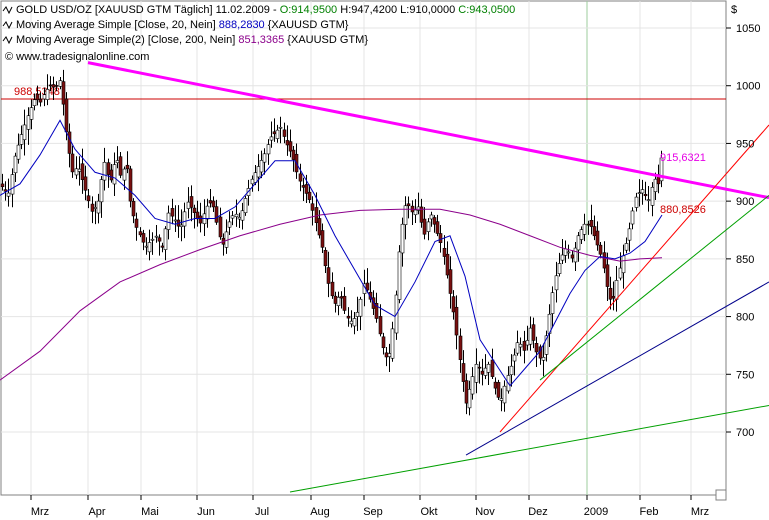 The image size is (769, 520). Describe the element at coordinates (734, 10) in the screenshot. I see `currency-label: $` at that location.